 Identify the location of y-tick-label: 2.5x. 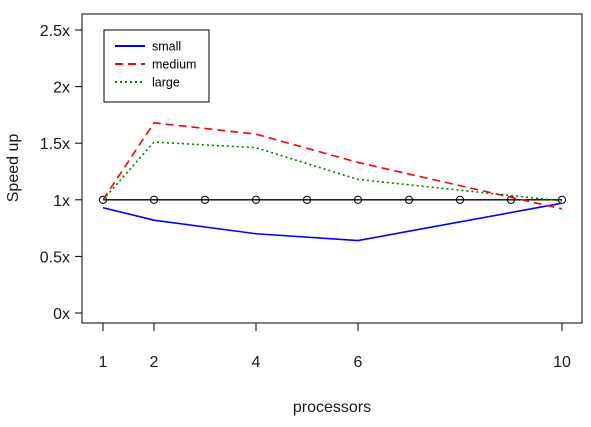
(55, 31).